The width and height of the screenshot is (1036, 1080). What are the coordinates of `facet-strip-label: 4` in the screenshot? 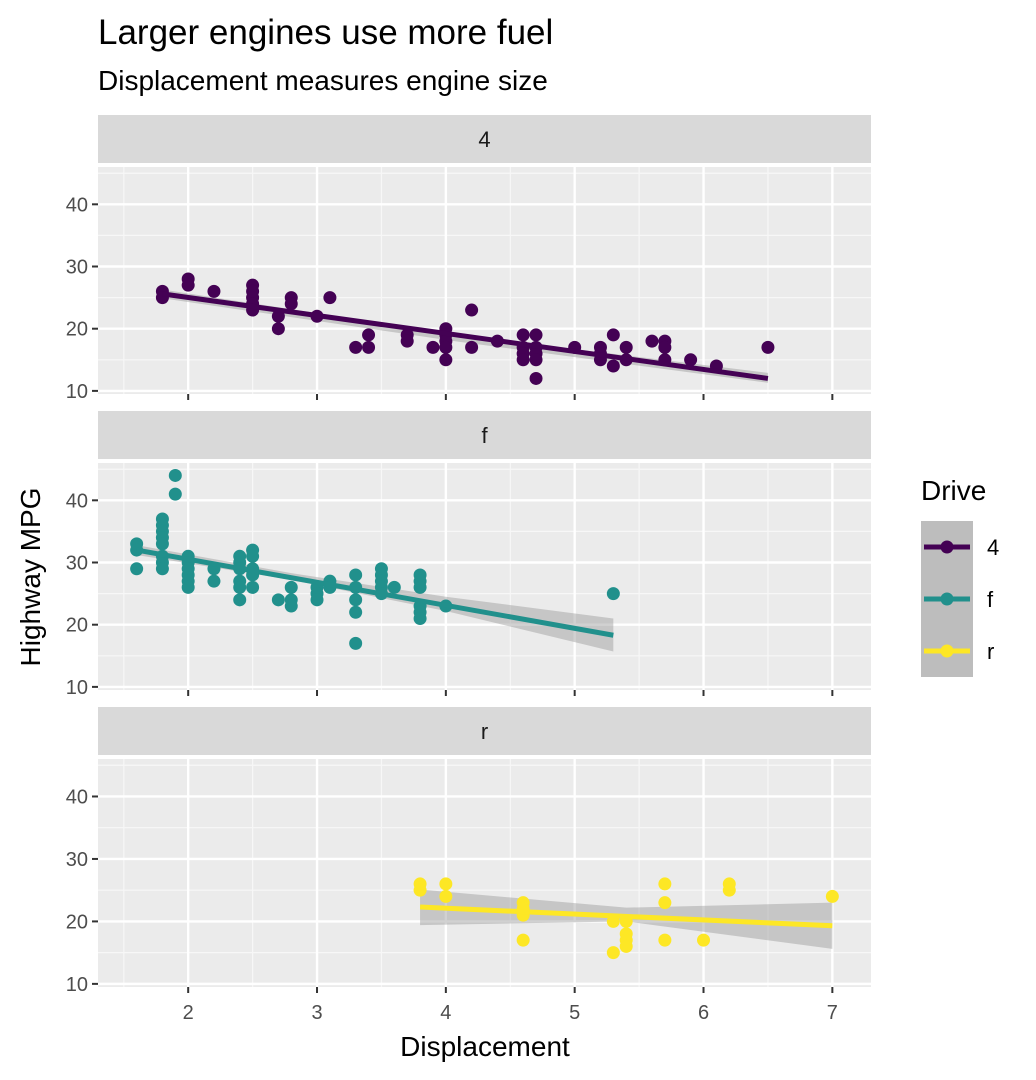 It's located at (484, 139).